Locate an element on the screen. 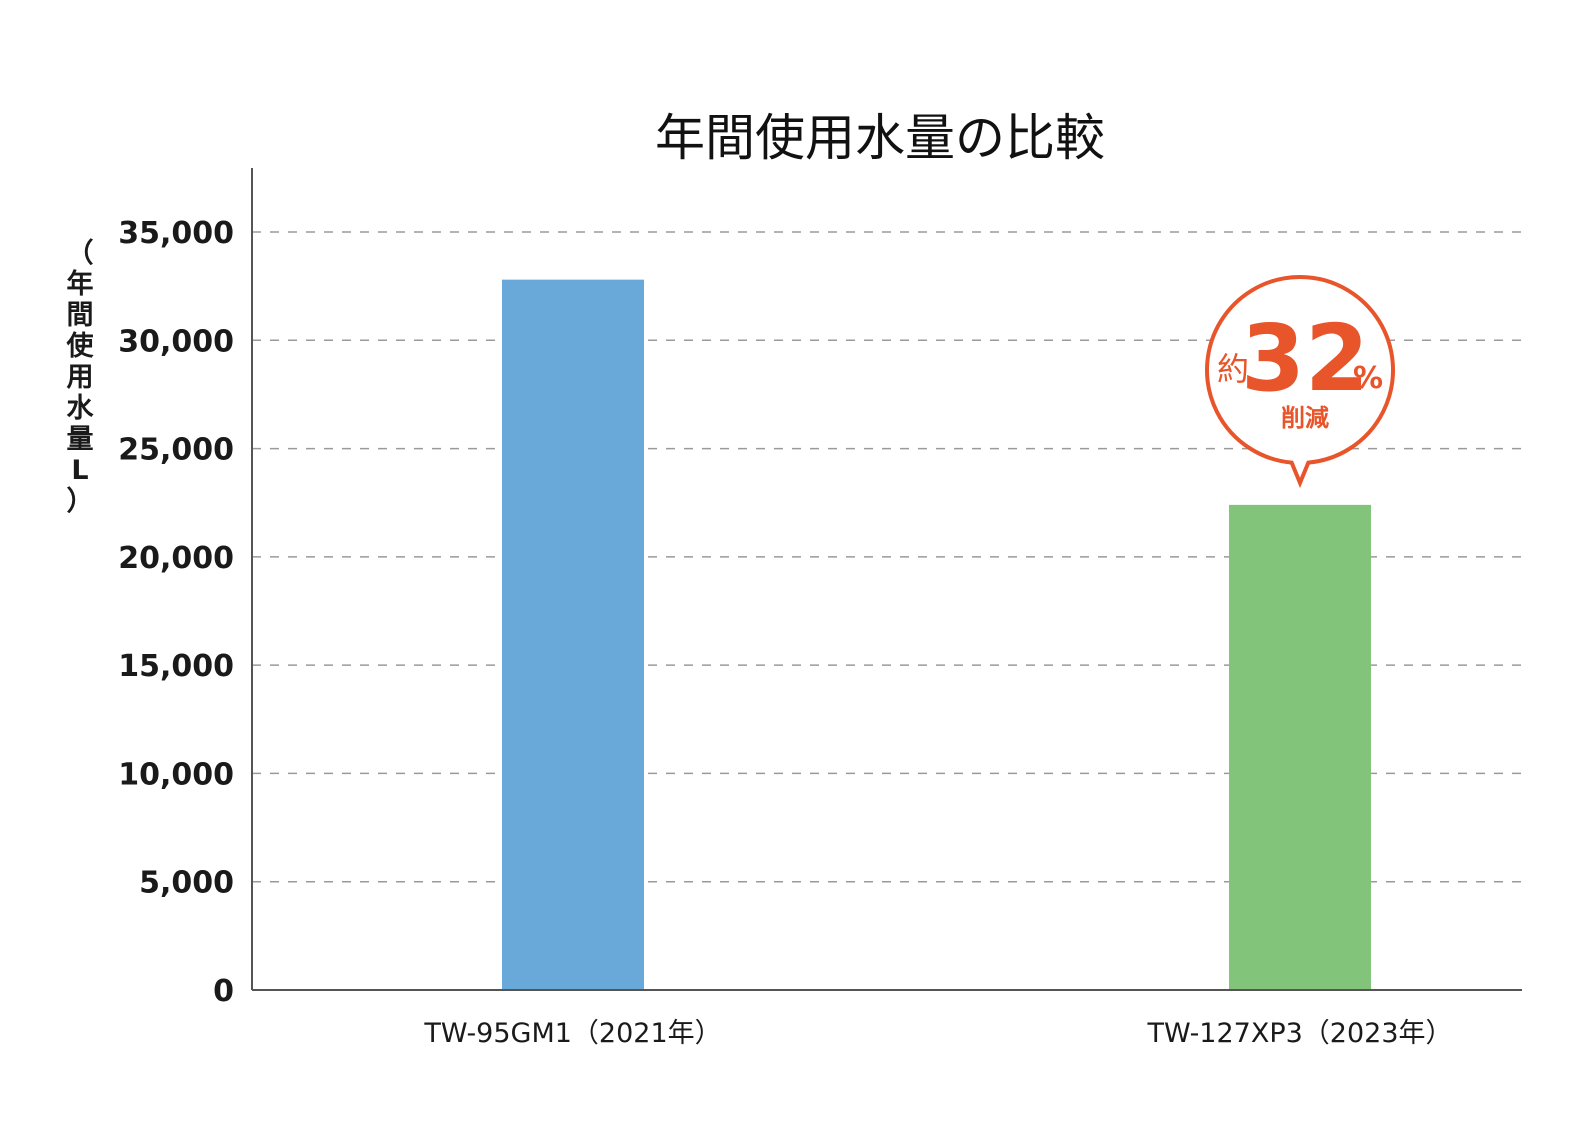  callout-bubble is located at coordinates (1300, 382).